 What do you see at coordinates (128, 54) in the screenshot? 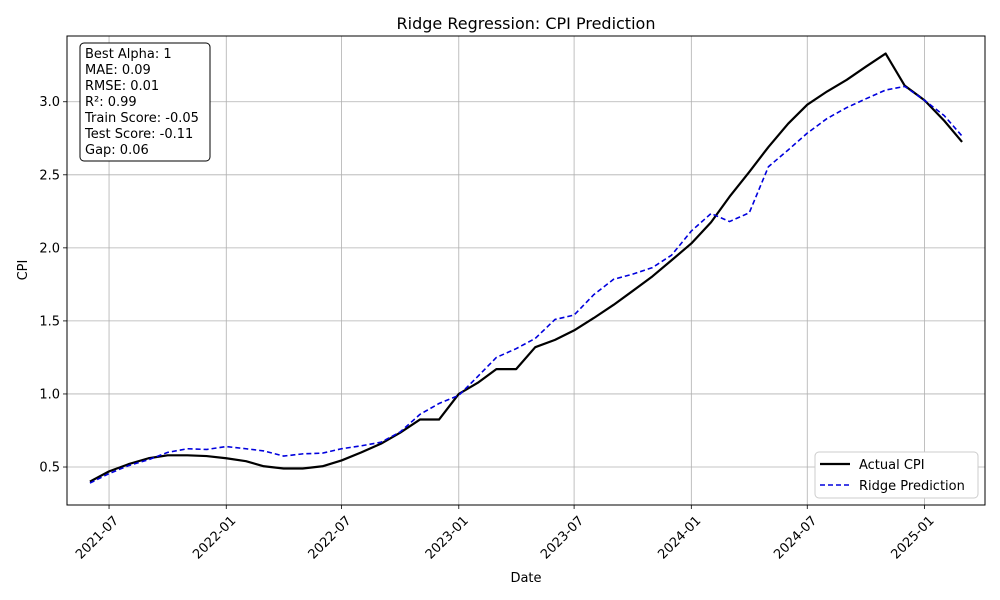
I see `stat-best-alpha: Best Alpha: 1` at bounding box center [128, 54].